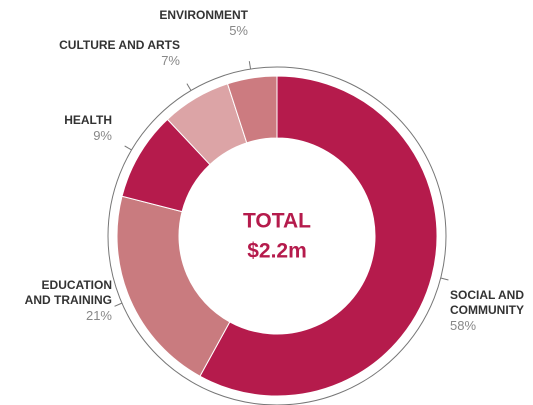 This screenshot has height=405, width=533. Describe the element at coordinates (487, 302) in the screenshot. I see `category-name: SOCIAL AND COMMUNITY` at that location.